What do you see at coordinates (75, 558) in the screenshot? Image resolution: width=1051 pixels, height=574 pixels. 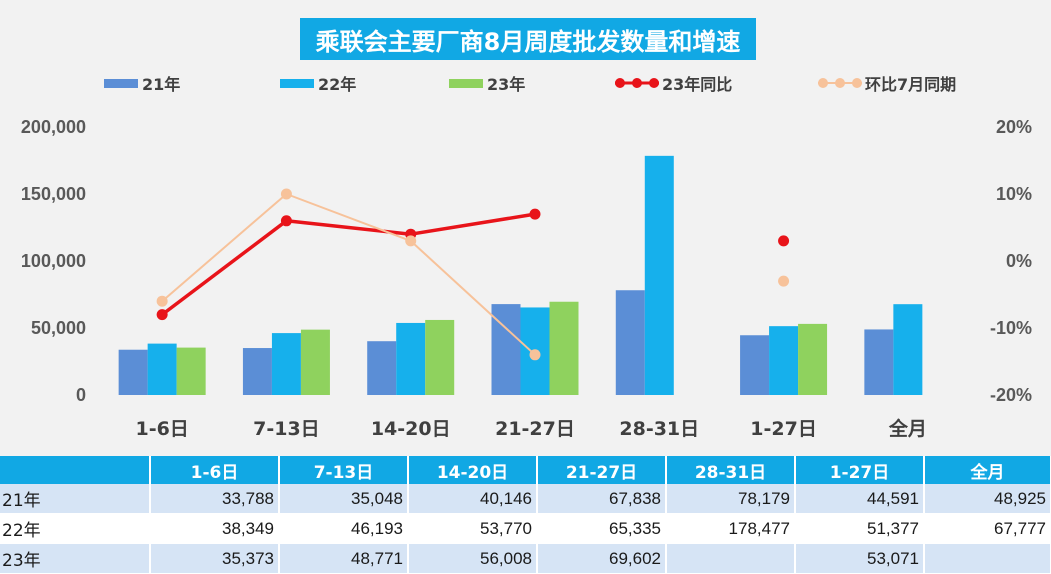 I see `row-label: 23年` at bounding box center [75, 558].